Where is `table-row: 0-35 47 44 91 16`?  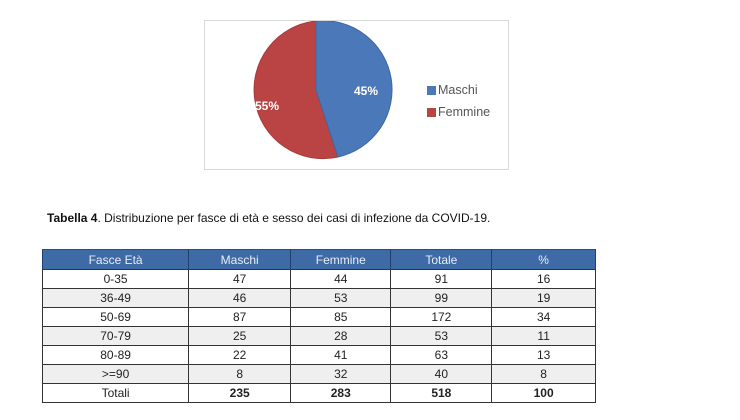 table-row: 0-35 47 44 91 16 is located at coordinates (318, 279).